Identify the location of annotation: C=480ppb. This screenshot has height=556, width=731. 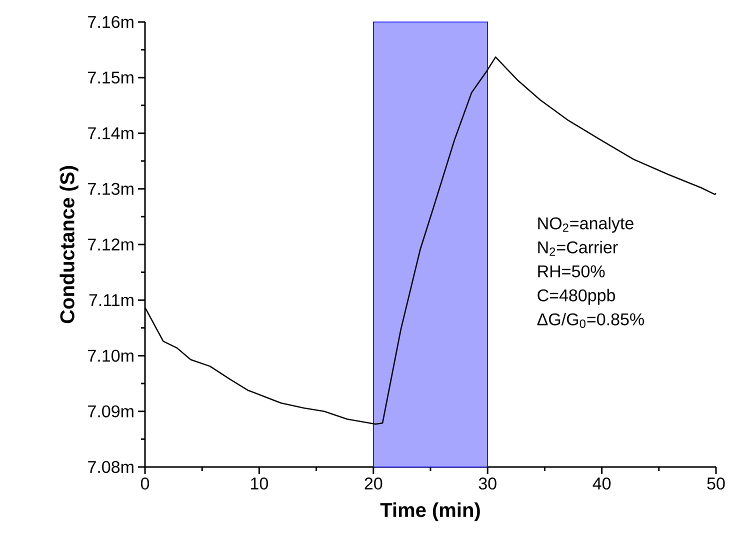
(577, 296).